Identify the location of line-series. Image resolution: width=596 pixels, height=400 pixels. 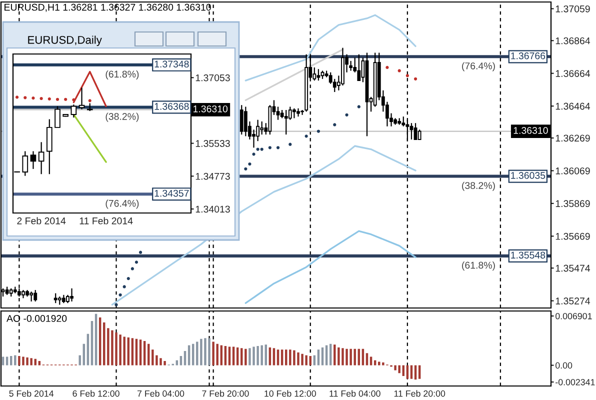
(330, 48).